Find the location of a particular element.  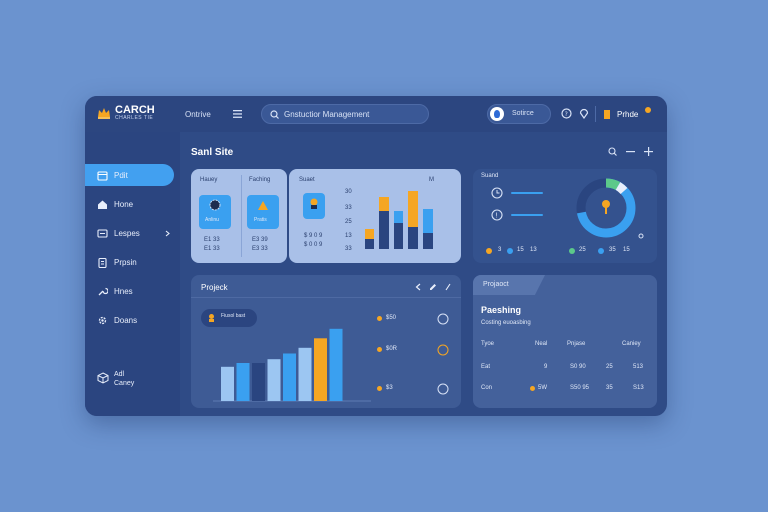

tile-sub: $ 0 0 9 is located at coordinates (313, 245).